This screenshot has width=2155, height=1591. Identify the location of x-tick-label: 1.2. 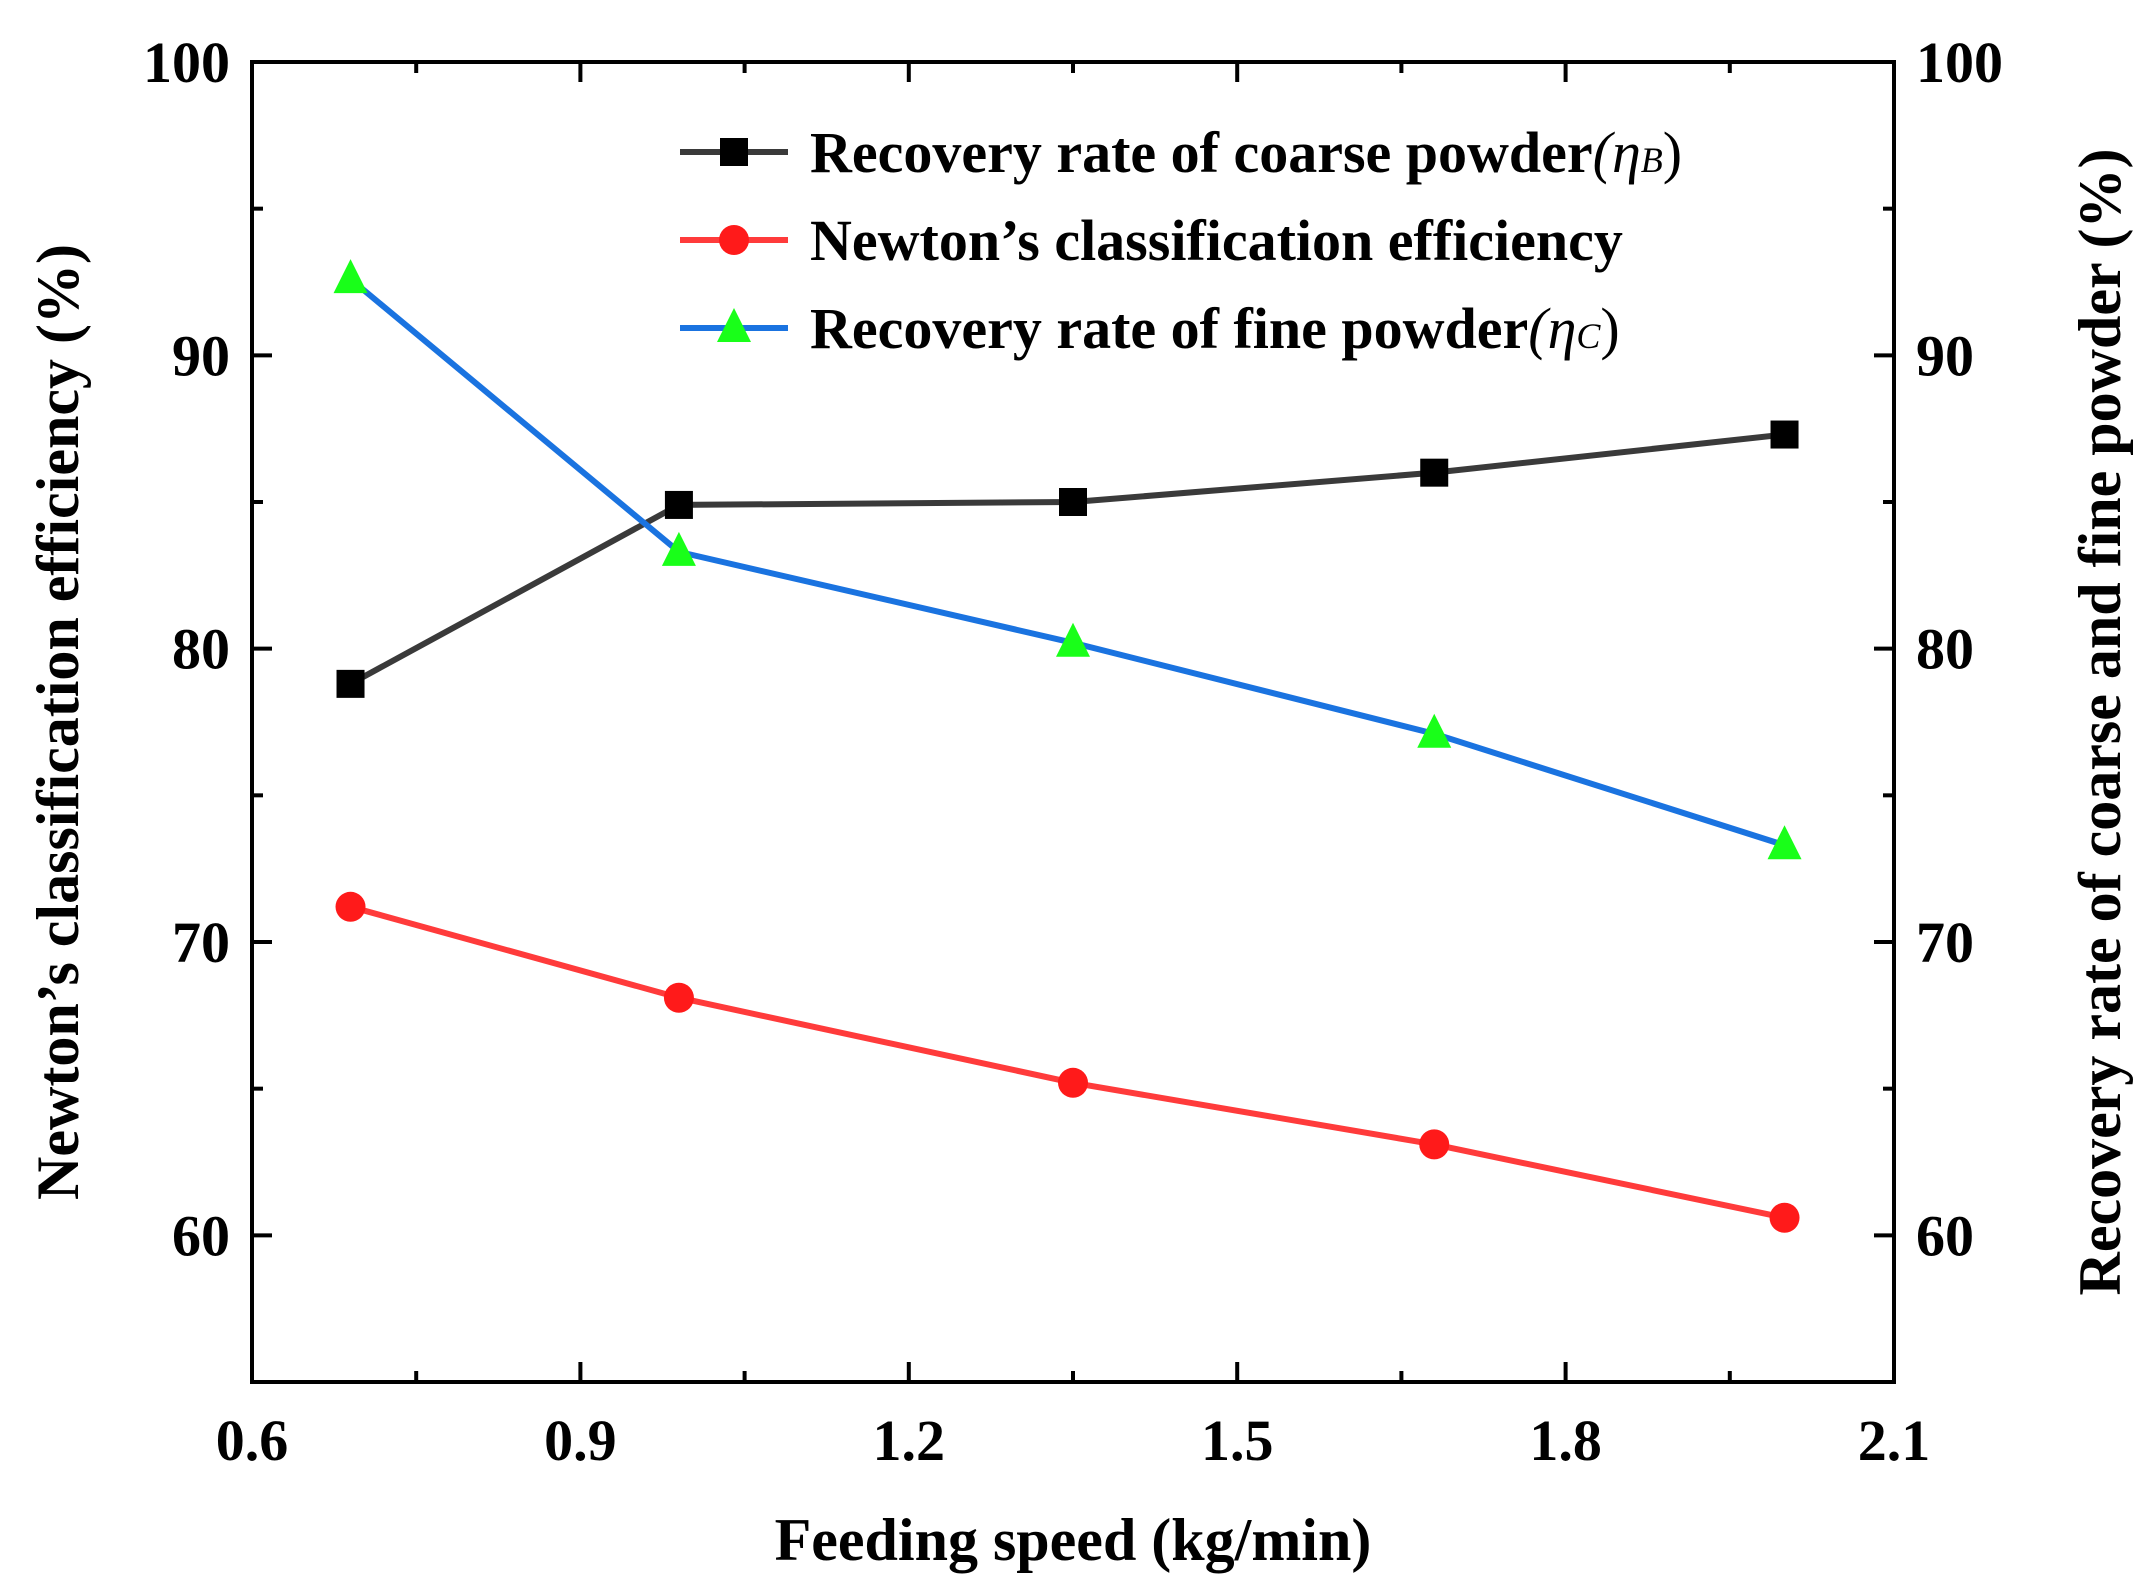
(909, 1440).